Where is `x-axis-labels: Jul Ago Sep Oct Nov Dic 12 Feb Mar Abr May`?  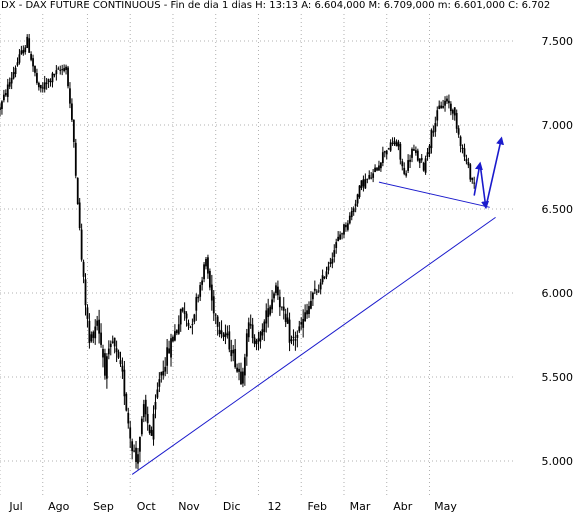 x-axis-labels: Jul Ago Sep Oct Nov Dic 12 Feb Mar Abr May is located at coordinates (232, 506).